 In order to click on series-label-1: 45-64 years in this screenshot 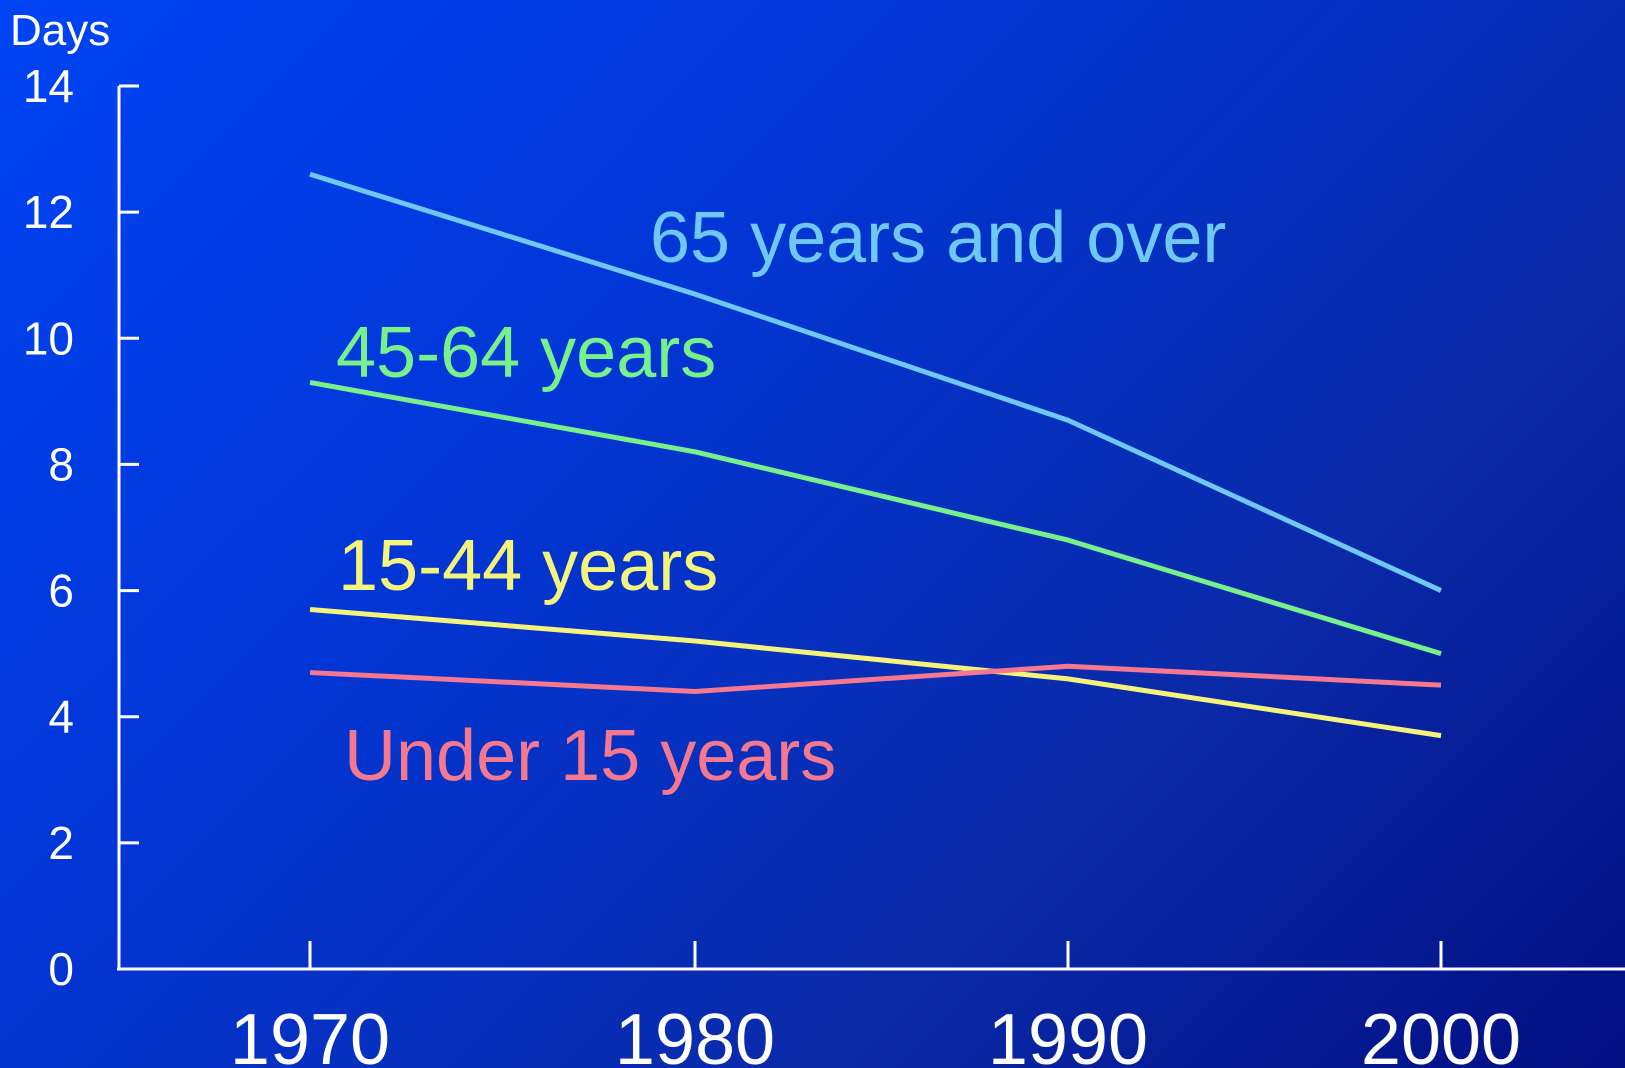, I will do `click(526, 353)`.